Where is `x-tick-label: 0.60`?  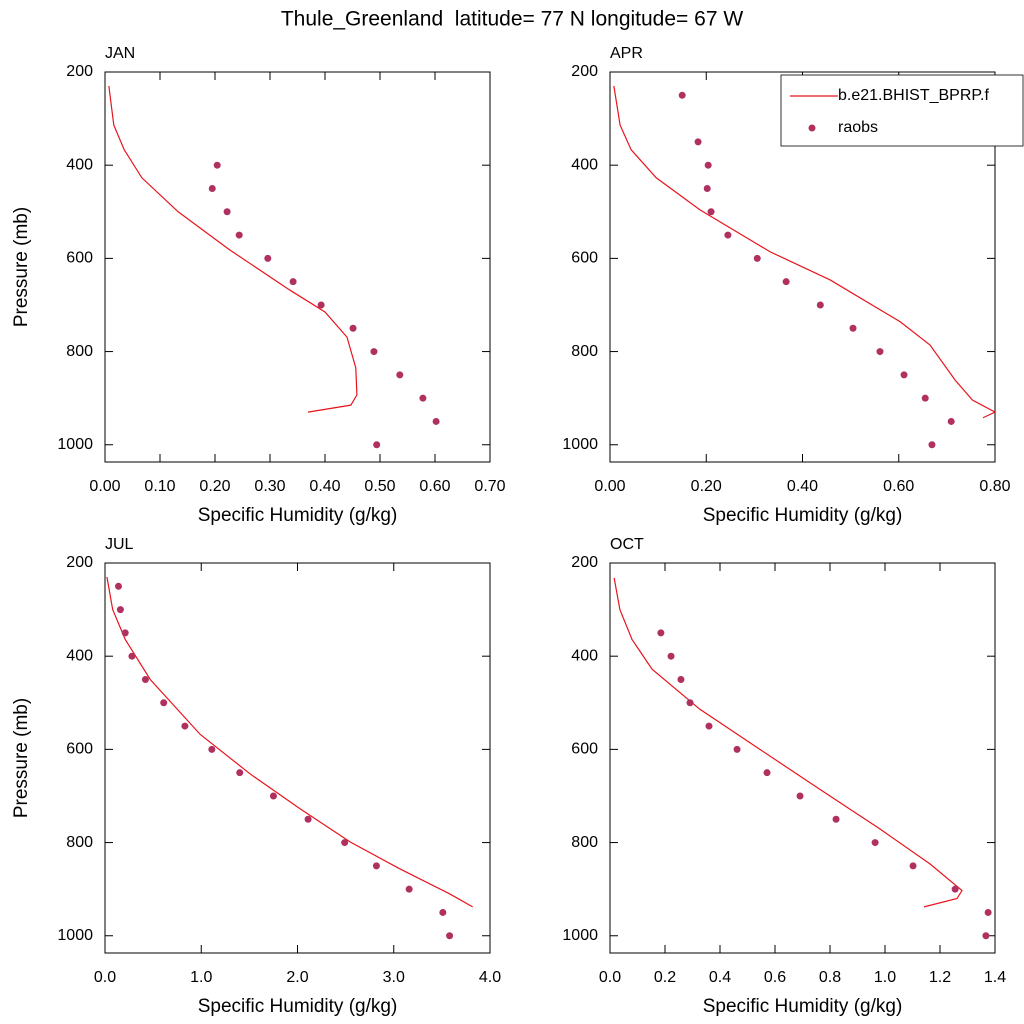
x-tick-label: 0.60 is located at coordinates (434, 486).